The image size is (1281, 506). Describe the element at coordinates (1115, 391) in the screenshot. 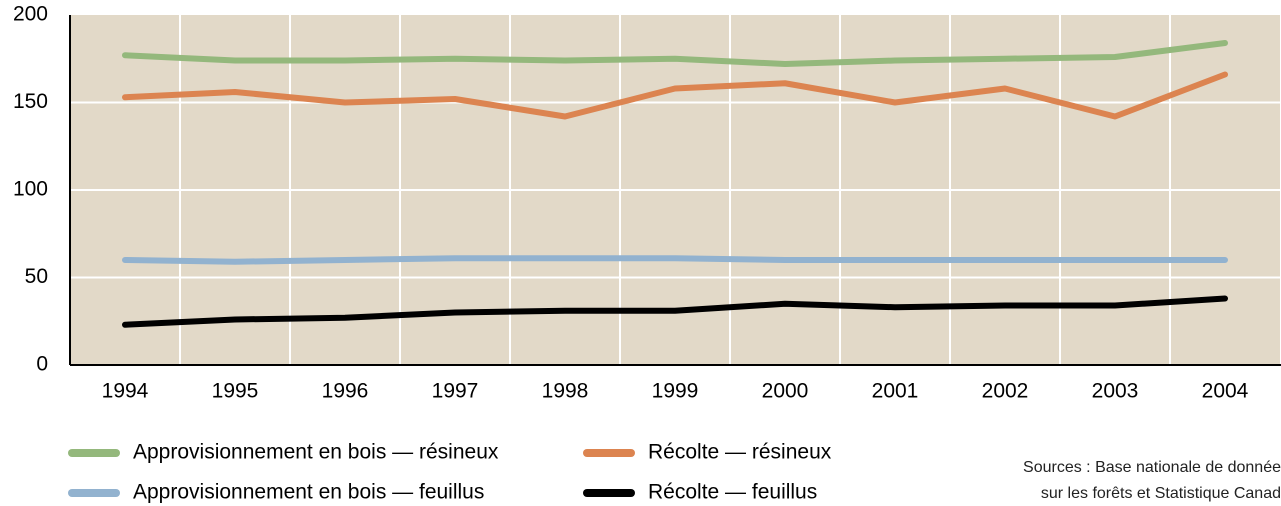

I see `x-tick-label: 2003` at that location.